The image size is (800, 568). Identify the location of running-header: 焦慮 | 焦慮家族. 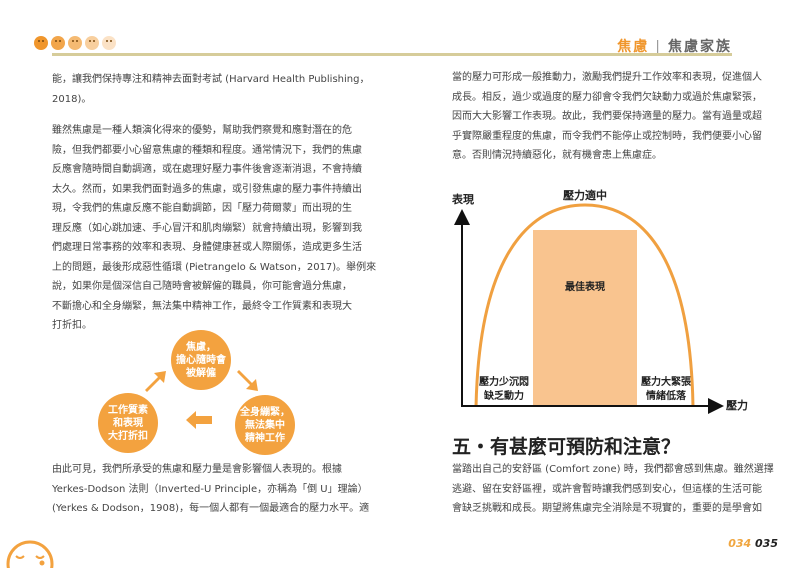
(674, 47).